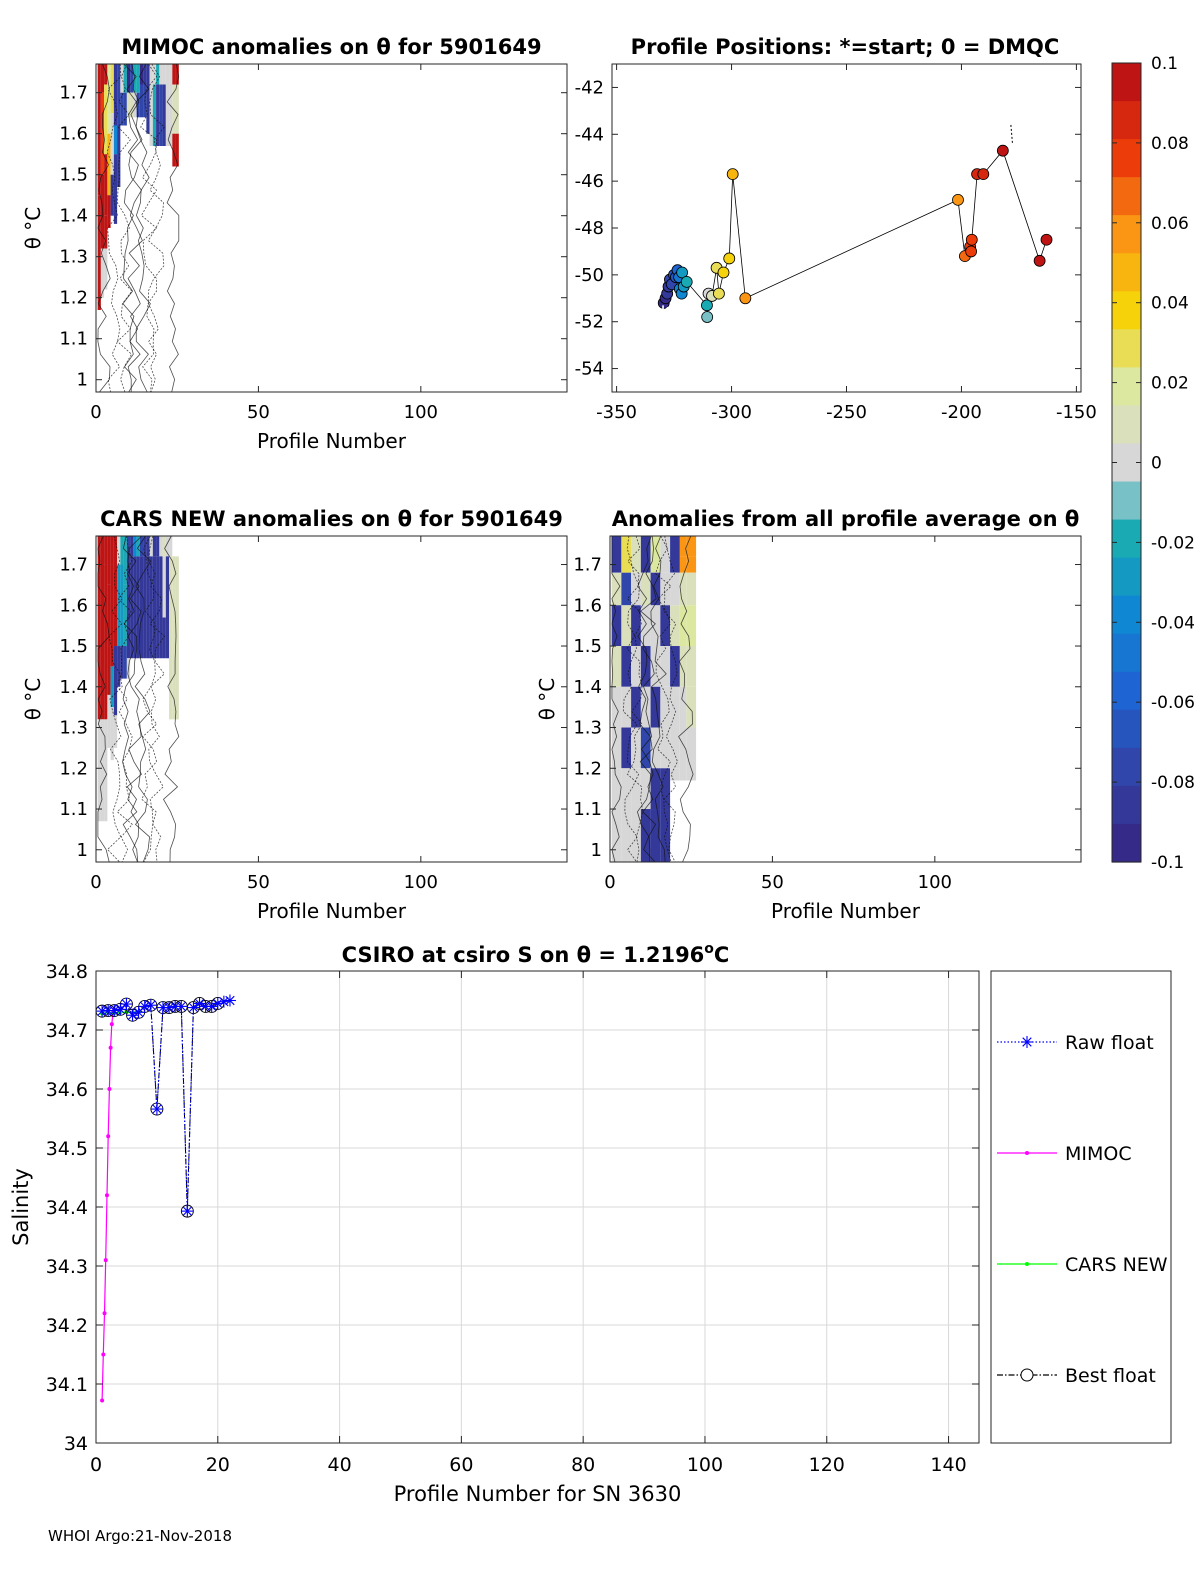 The width and height of the screenshot is (1200, 1575). What do you see at coordinates (33, 699) in the screenshot?
I see `cars-ylabel: θ °C` at bounding box center [33, 699].